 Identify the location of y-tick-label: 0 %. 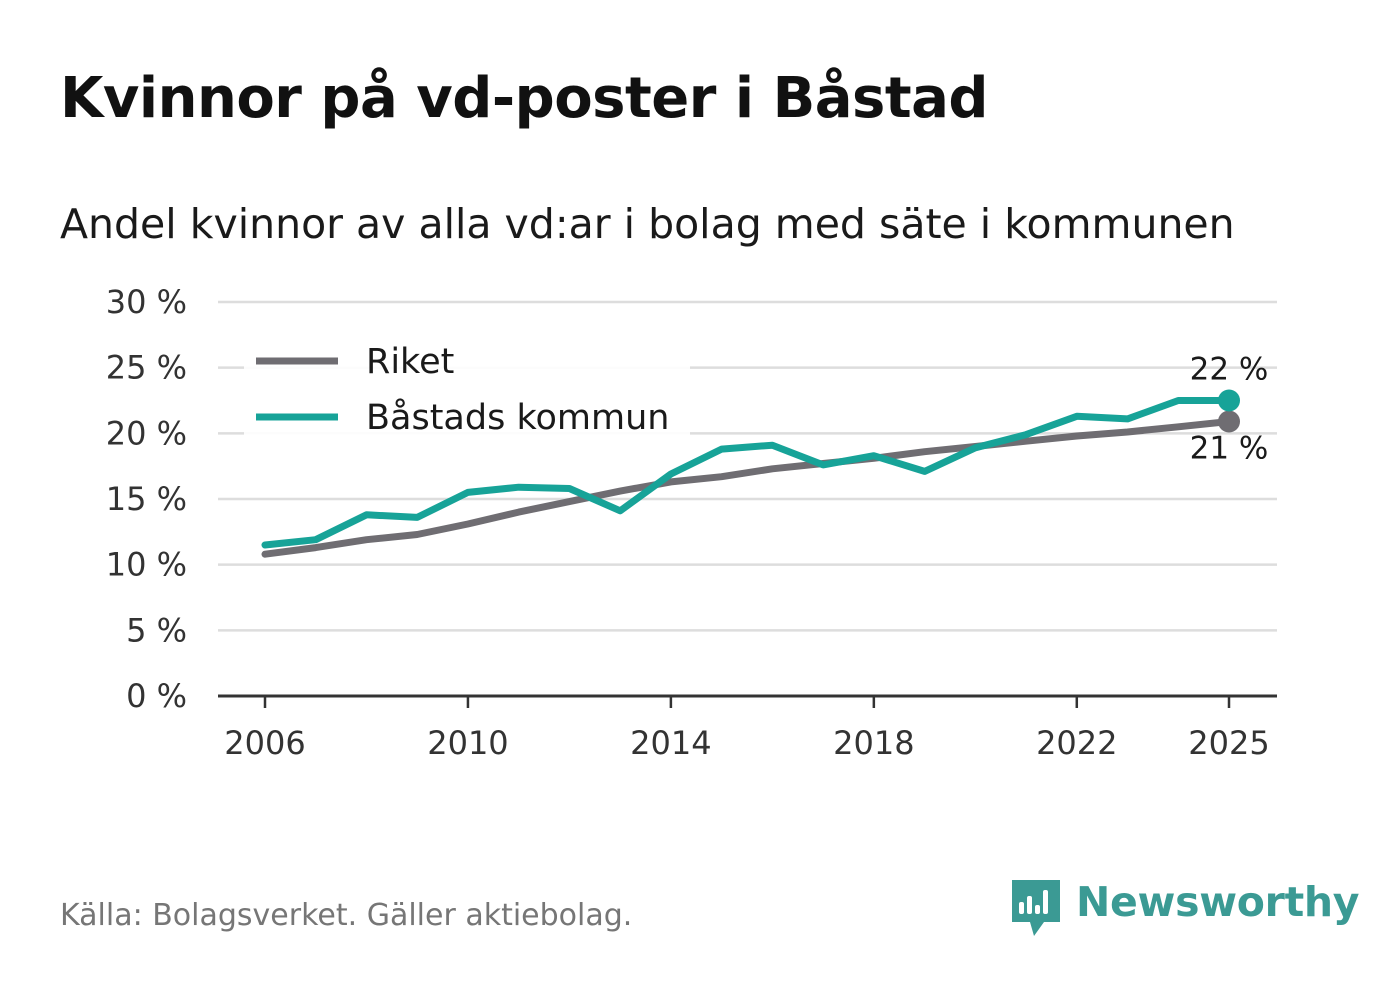
(156, 696).